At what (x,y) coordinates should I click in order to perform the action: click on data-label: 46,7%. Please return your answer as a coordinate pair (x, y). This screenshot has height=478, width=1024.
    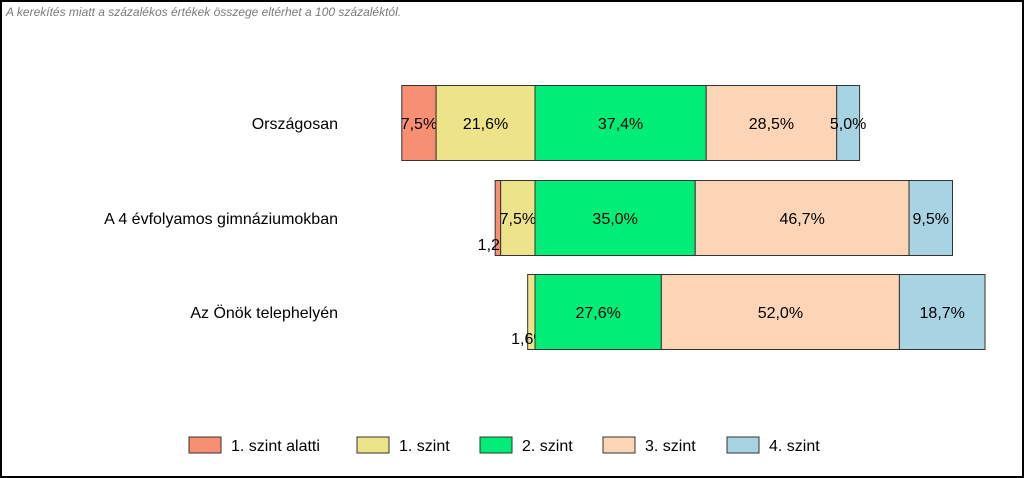
    Looking at the image, I should click on (801, 219).